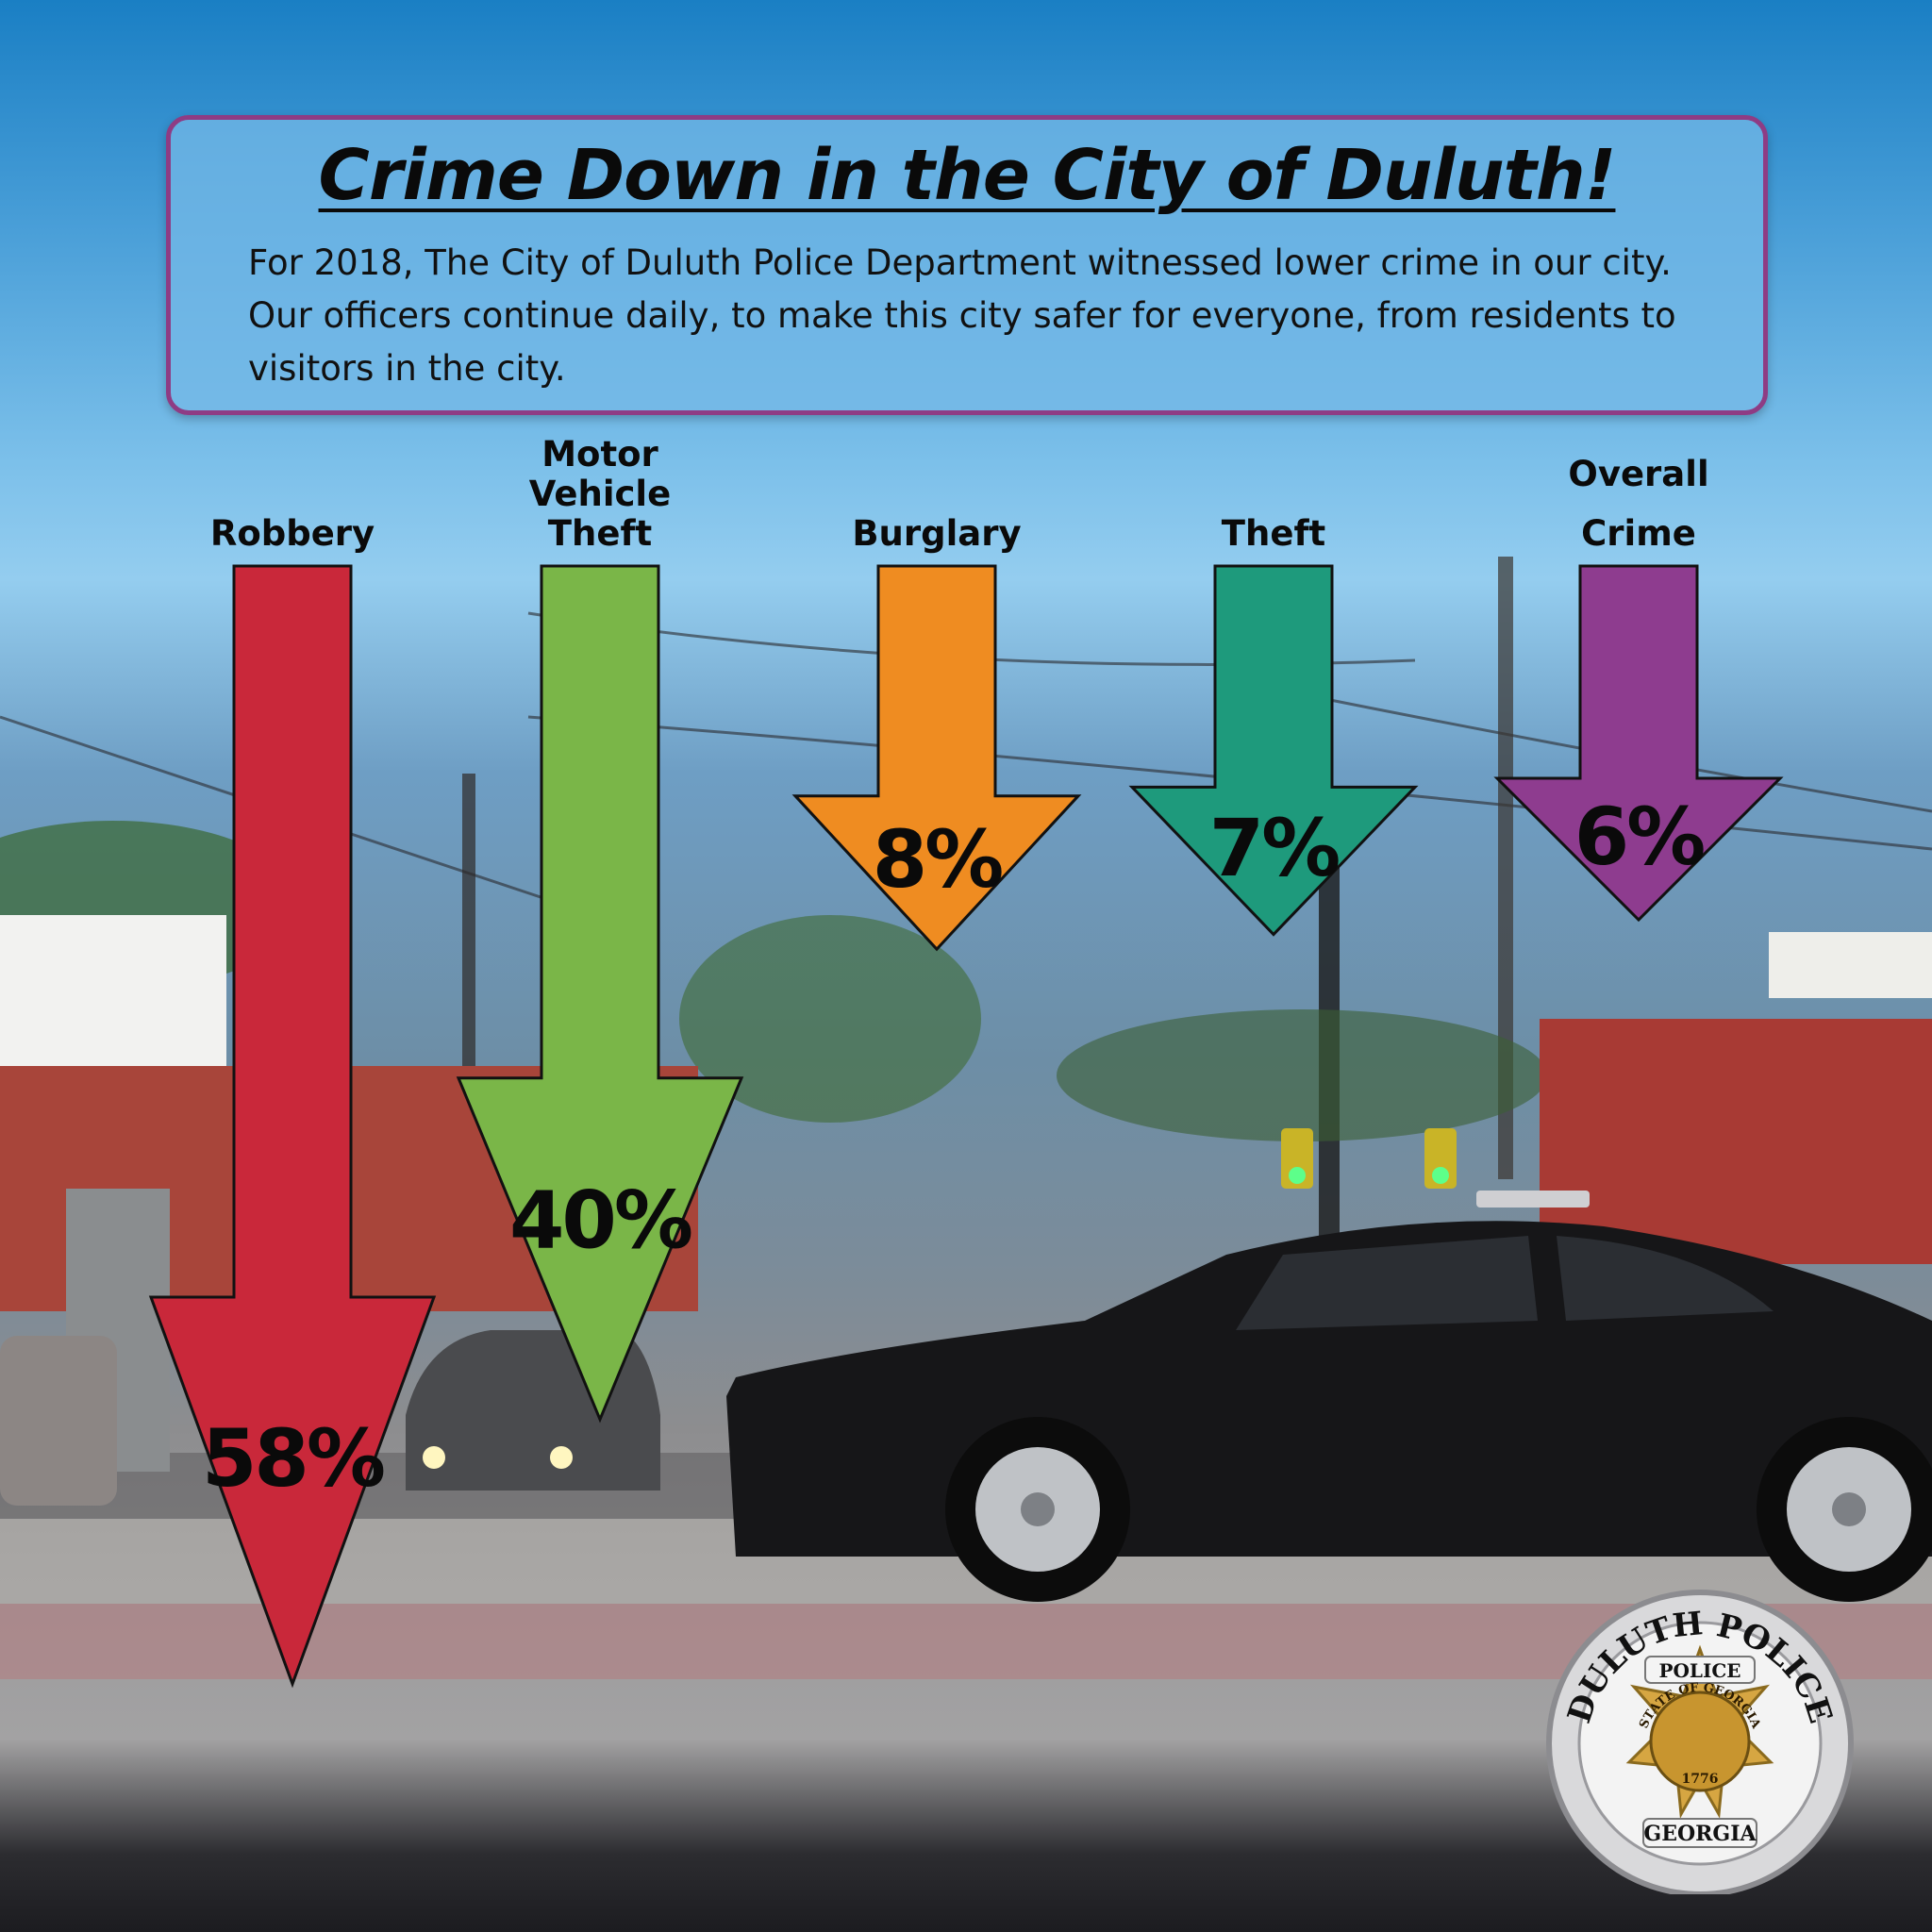 The height and width of the screenshot is (1932, 1932). I want to click on badge-ribbon, so click(1700, 1670).